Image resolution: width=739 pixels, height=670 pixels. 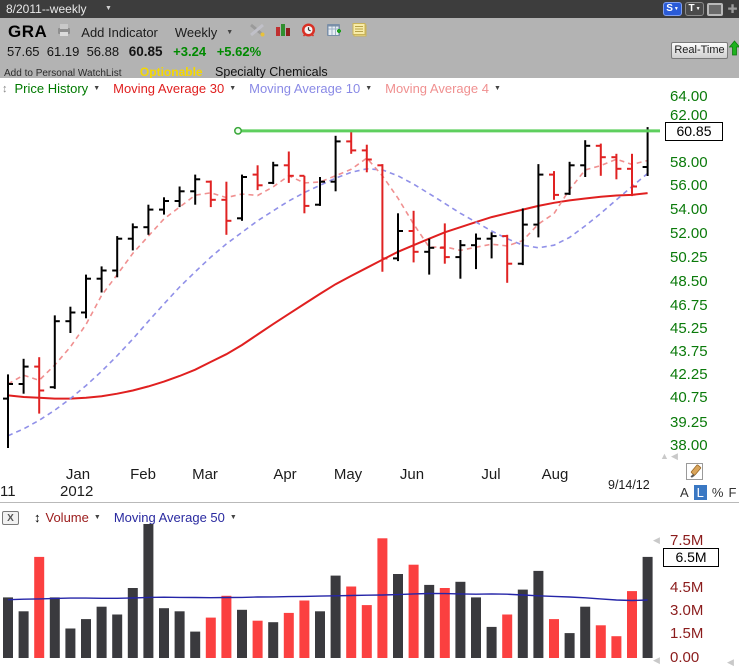 What do you see at coordinates (369, 9) in the screenshot?
I see `title-bar: 8/2011--weekly ▼ S ▼ T ▼ ✚` at bounding box center [369, 9].